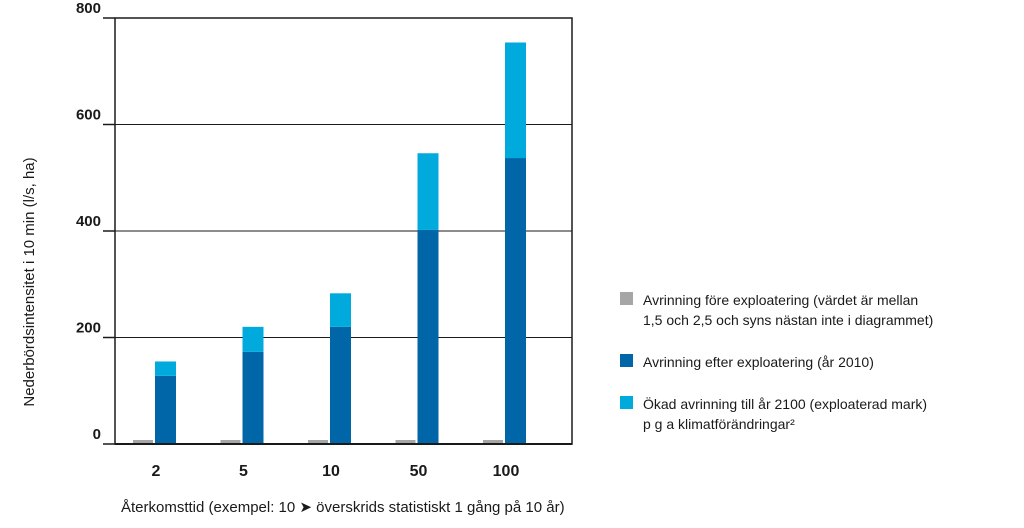 Image resolution: width=1024 pixels, height=528 pixels. I want to click on y-tick-label: 400, so click(88, 221).